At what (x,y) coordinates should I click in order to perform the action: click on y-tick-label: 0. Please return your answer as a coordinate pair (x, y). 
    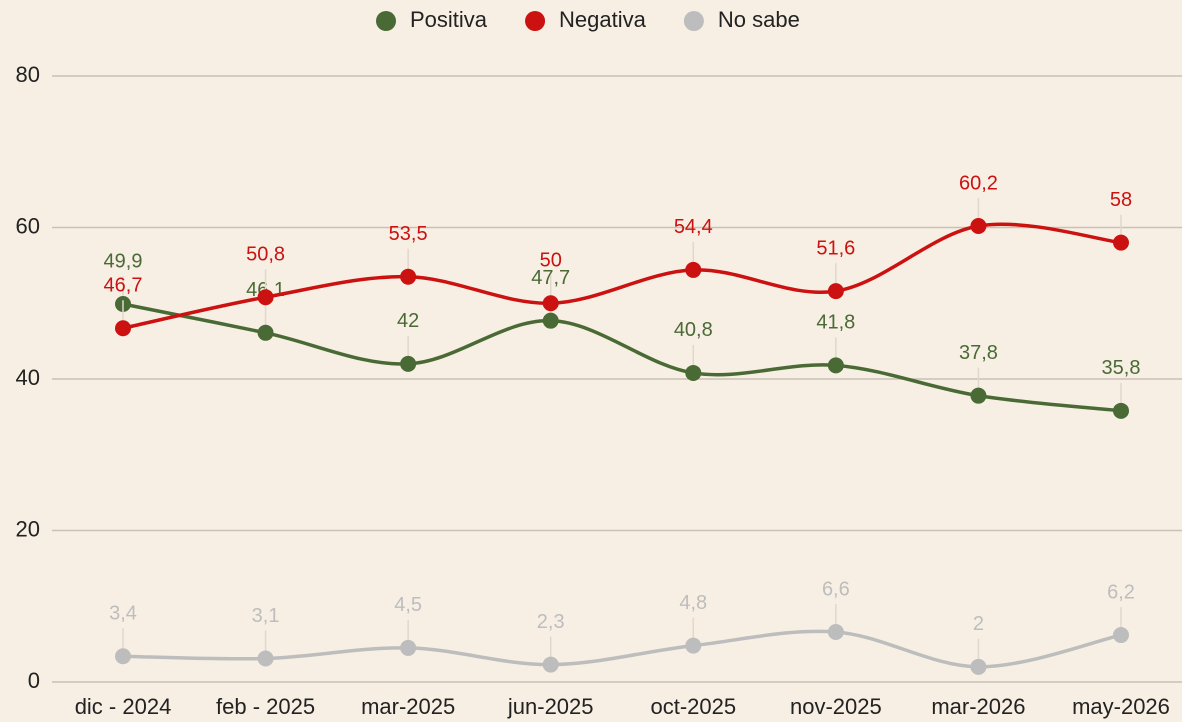
    Looking at the image, I should click on (34, 680).